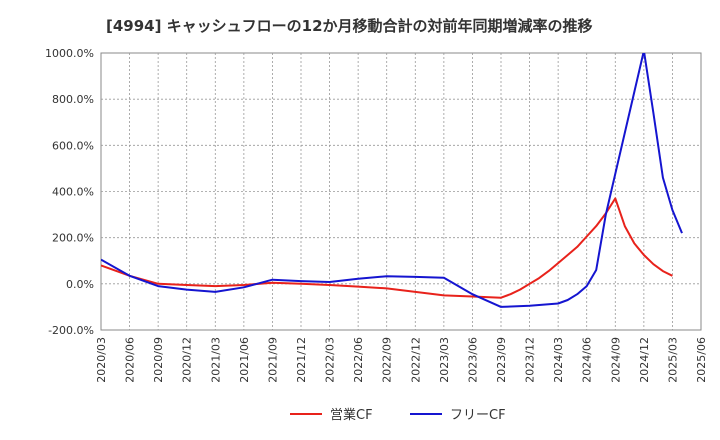 The image size is (720, 440). What do you see at coordinates (398, 415) in the screenshot?
I see `legend: 営業CF フリーCF` at bounding box center [398, 415].